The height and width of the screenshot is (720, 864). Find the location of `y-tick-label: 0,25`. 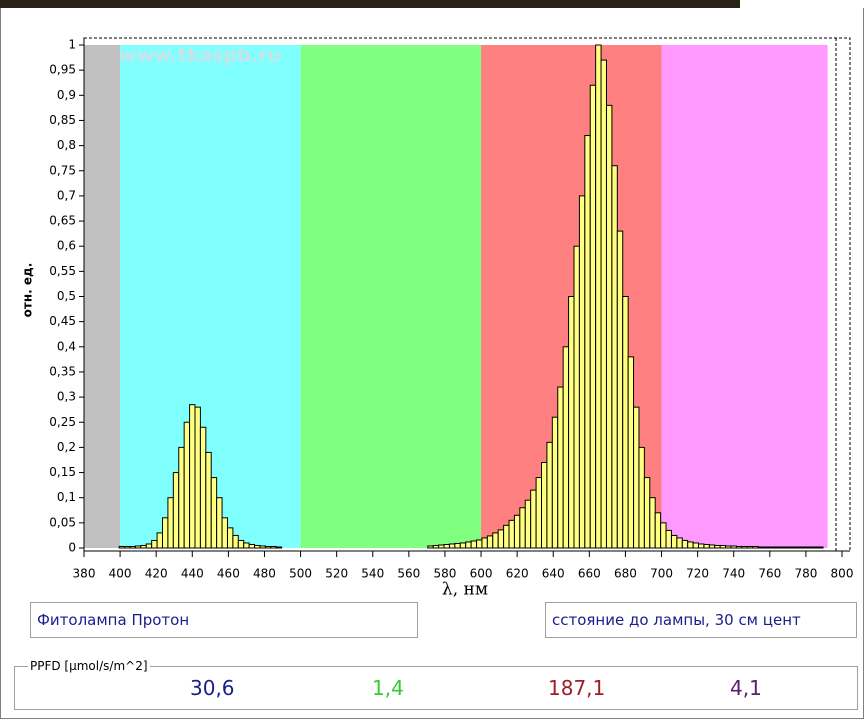

y-tick-label: 0,25 is located at coordinates (62, 422).